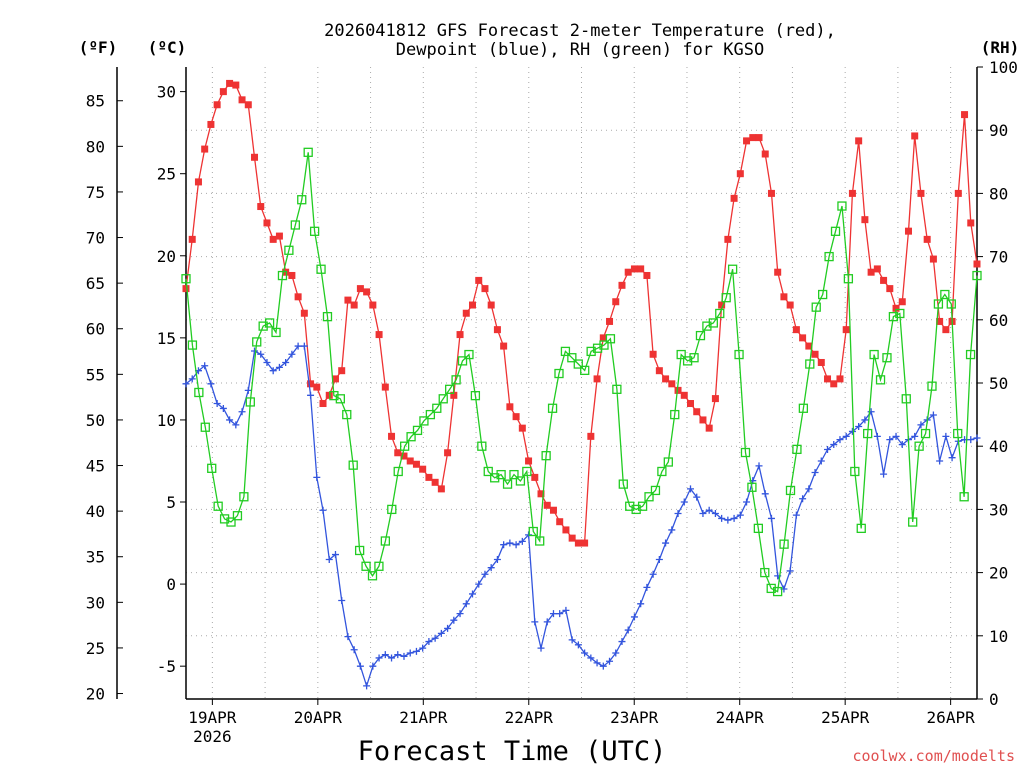 This screenshot has height=768, width=1024. I want to click on rh-tick-label: 20, so click(998, 573).